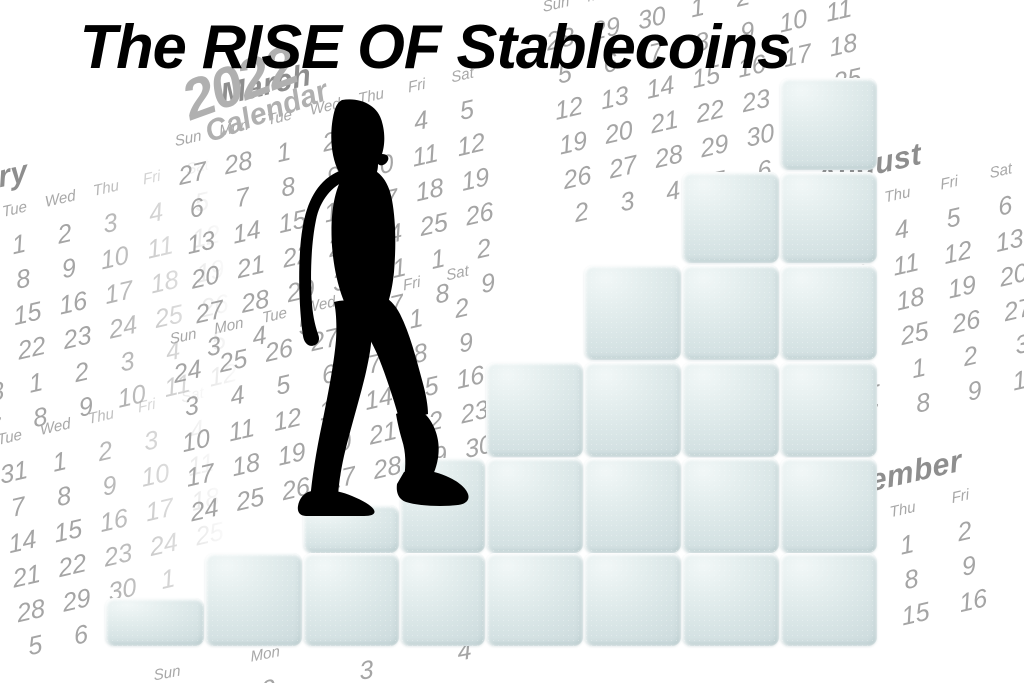 The width and height of the screenshot is (1024, 683). Describe the element at coordinates (435, 47) in the screenshot. I see `page-title: The RISE OF Stablecoins` at that location.